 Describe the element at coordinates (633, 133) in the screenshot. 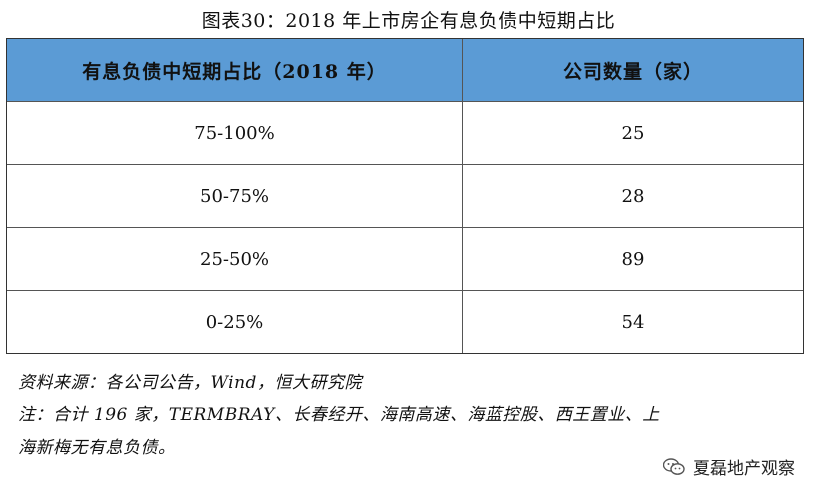

I see `count-cell: 25` at that location.